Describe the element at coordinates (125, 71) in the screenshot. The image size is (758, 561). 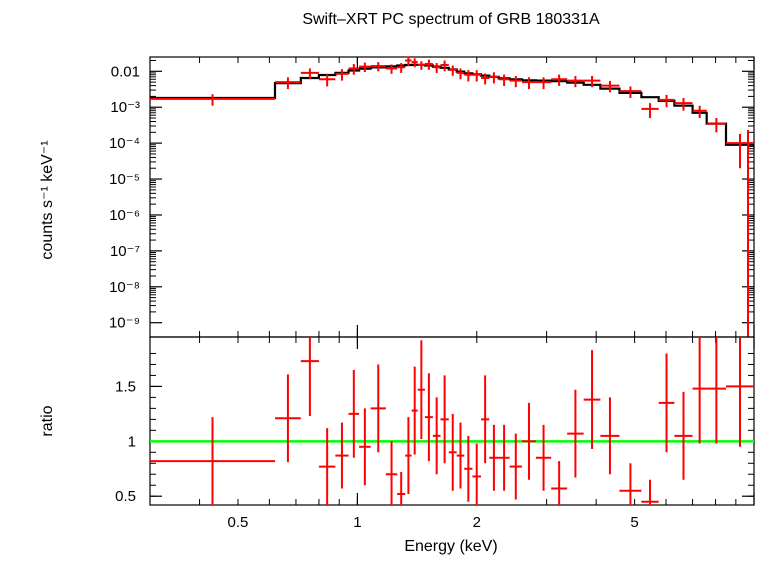
I see `top-y-tick-label: 0.01` at that location.